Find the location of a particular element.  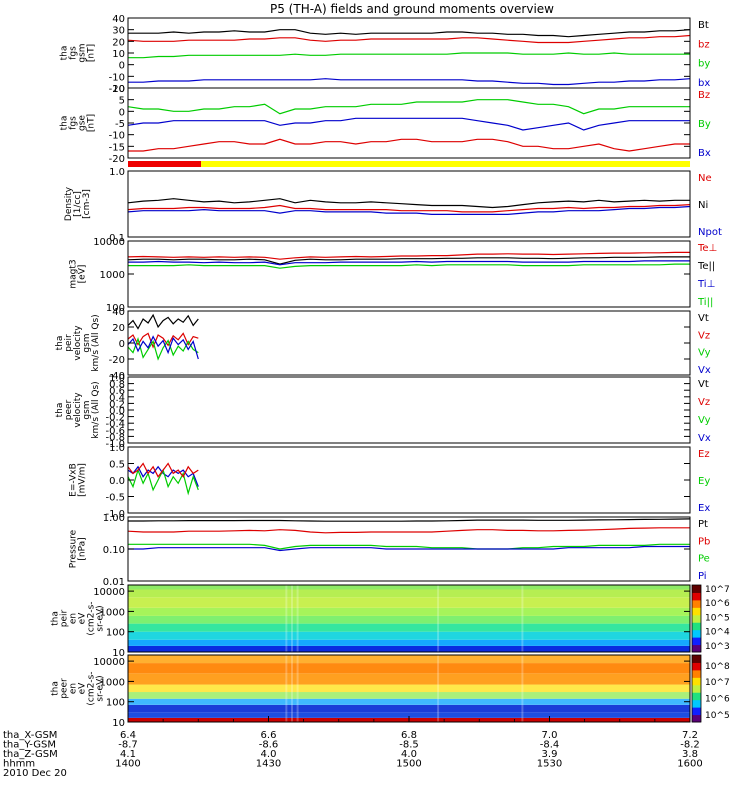

y-tick-label-2: 1000 is located at coordinates (112, 682).